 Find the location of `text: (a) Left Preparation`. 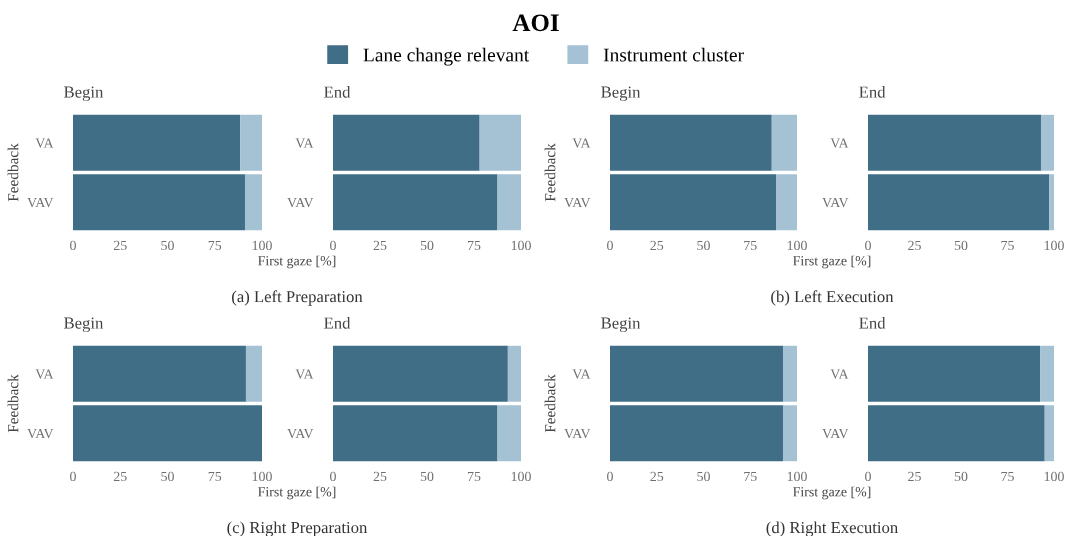

text: (a) Left Preparation is located at coordinates (297, 298).